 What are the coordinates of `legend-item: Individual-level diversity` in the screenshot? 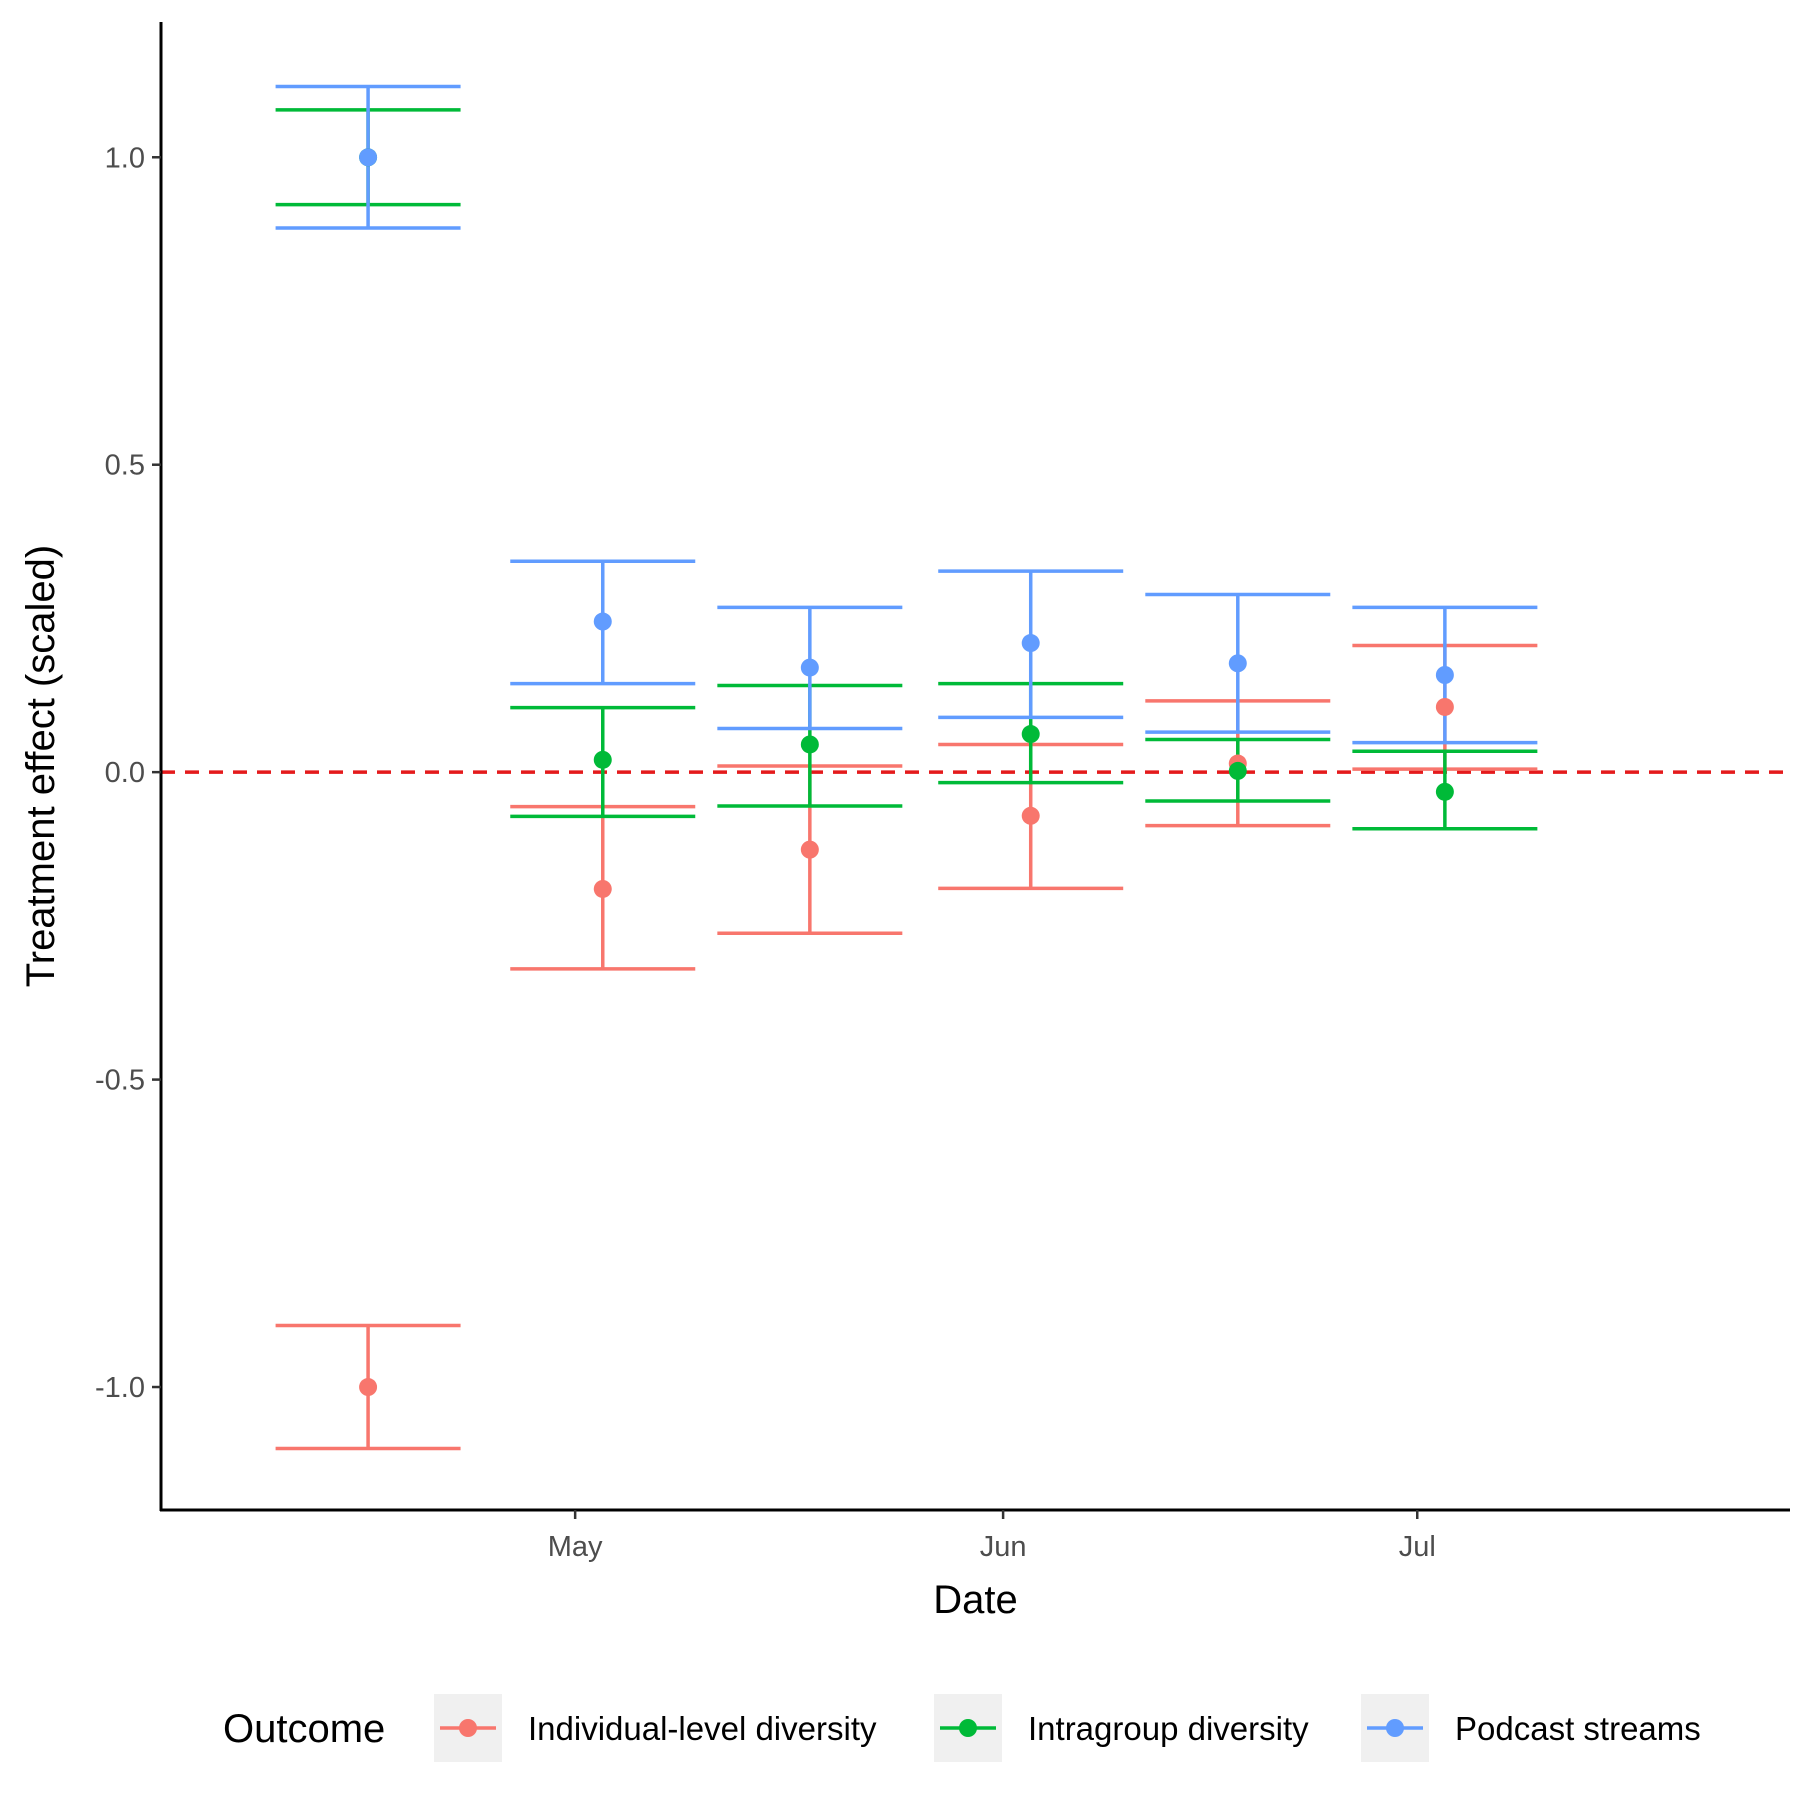 It's located at (655, 1728).